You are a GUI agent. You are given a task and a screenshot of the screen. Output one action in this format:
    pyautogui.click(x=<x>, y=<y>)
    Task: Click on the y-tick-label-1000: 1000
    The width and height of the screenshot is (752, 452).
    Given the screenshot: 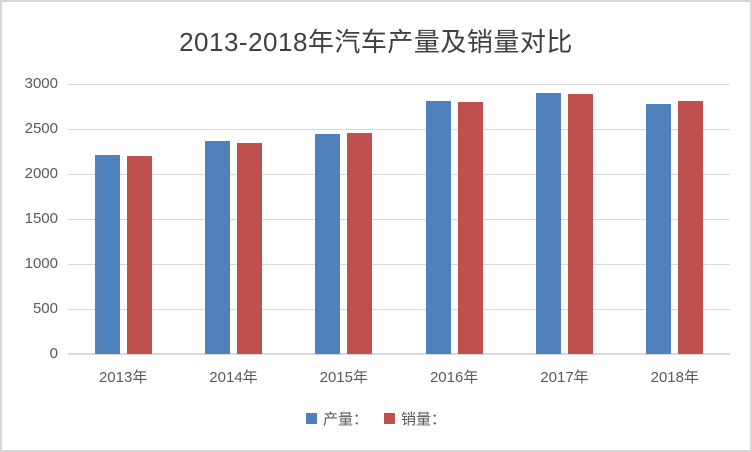 What is the action you would take?
    pyautogui.click(x=41, y=263)
    